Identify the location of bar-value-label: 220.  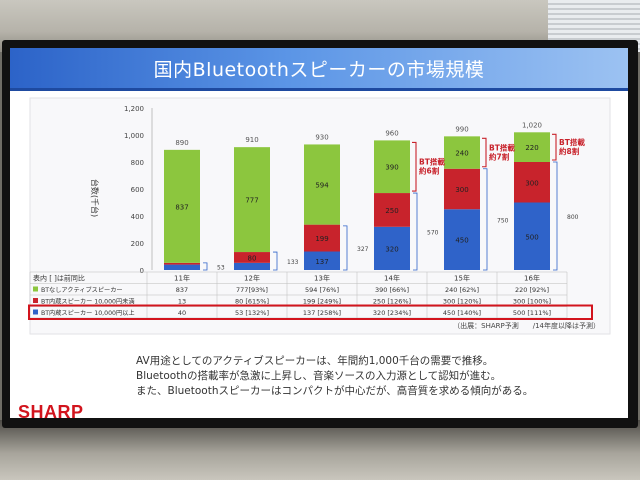
(531, 148).